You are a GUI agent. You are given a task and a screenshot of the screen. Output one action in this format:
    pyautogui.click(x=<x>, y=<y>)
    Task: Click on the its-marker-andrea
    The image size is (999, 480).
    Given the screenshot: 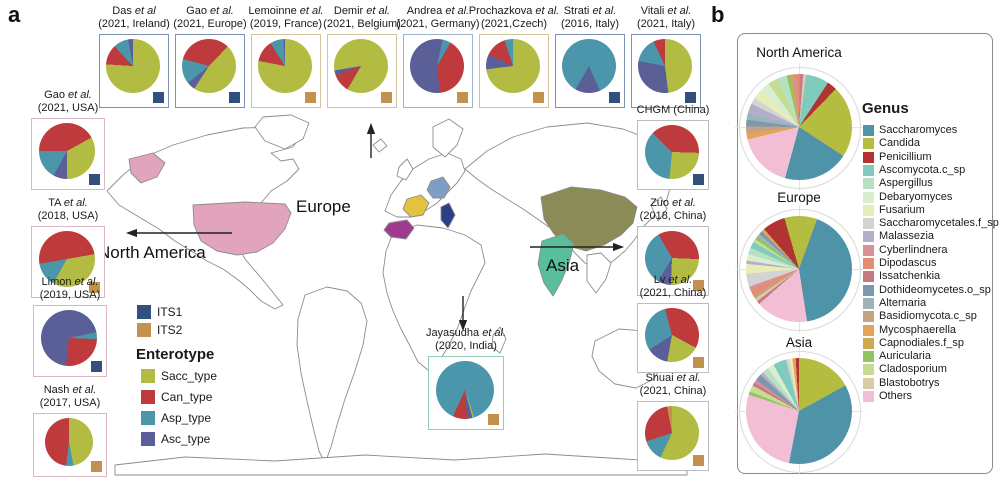 What is the action you would take?
    pyautogui.click(x=462, y=97)
    